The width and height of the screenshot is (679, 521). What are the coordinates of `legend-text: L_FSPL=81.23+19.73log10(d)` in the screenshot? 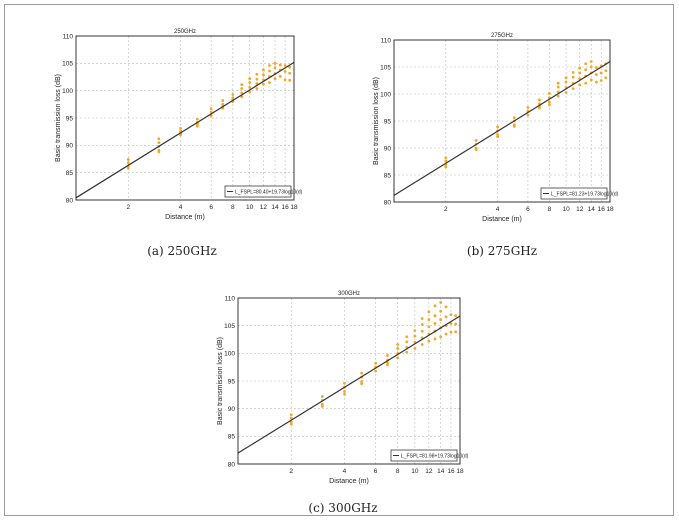 It's located at (585, 195).